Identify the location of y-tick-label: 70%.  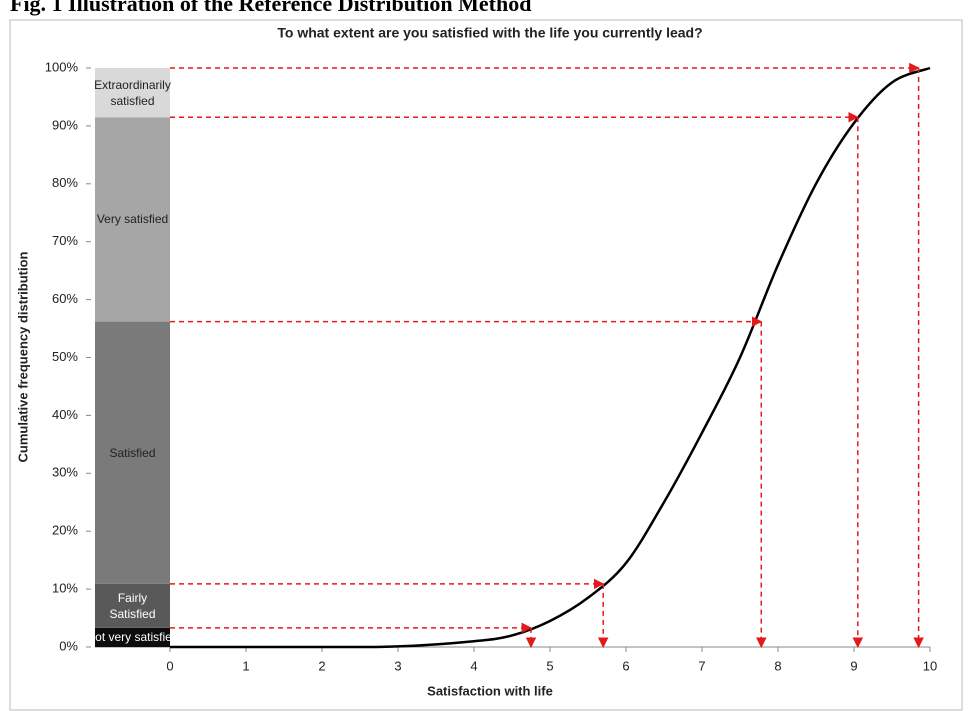
(65, 240).